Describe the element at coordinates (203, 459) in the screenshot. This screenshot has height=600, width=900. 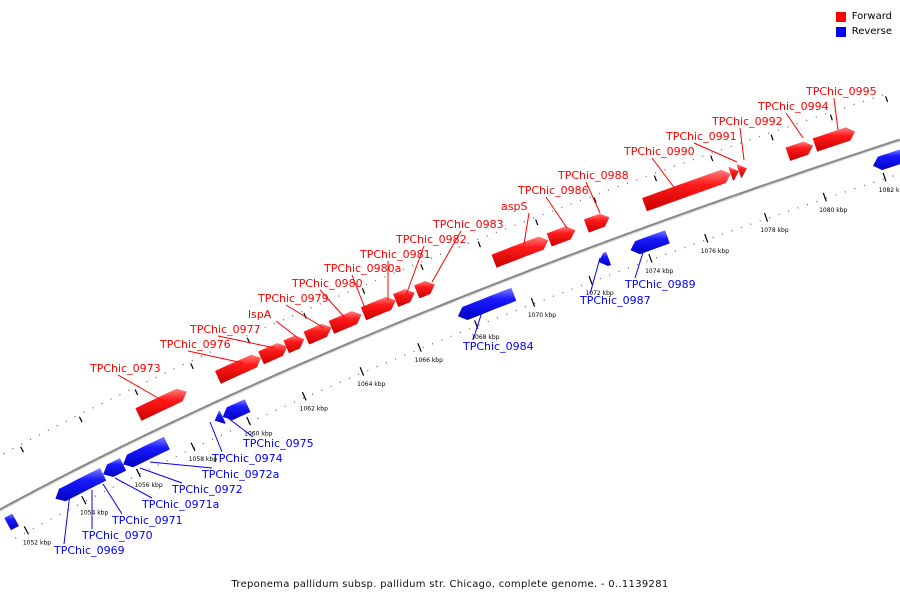
I see `axis-tick-label: 1058 kbp` at that location.